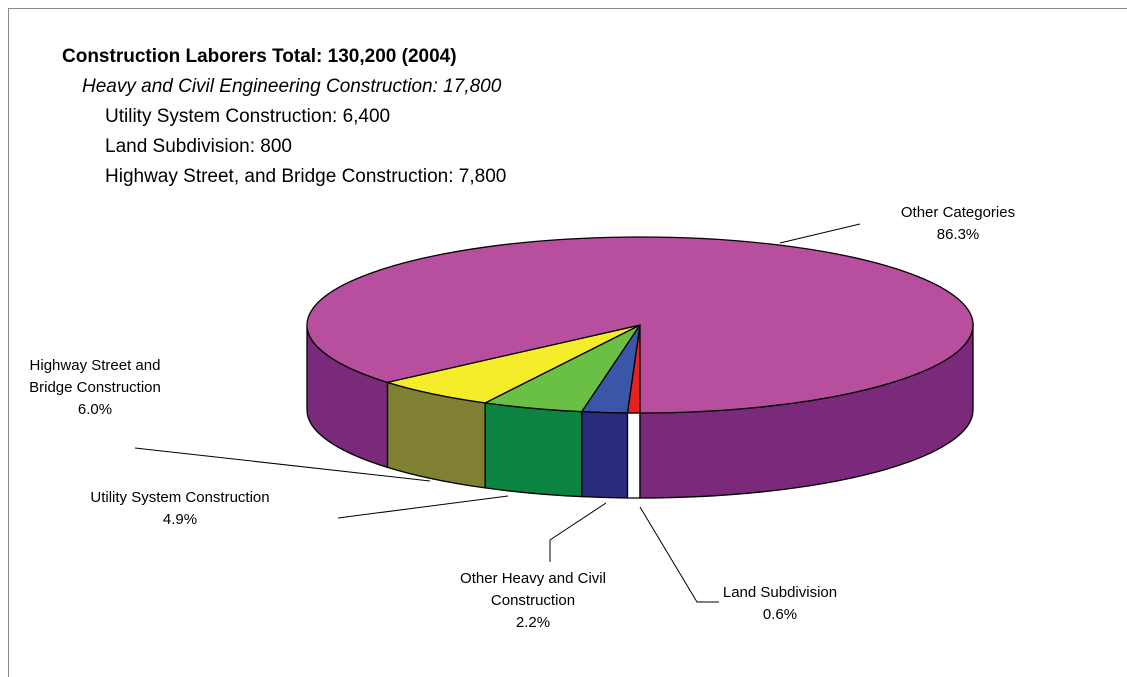 The image size is (1127, 677). I want to click on data-label: Land Subdivision 0.6%, so click(780, 604).